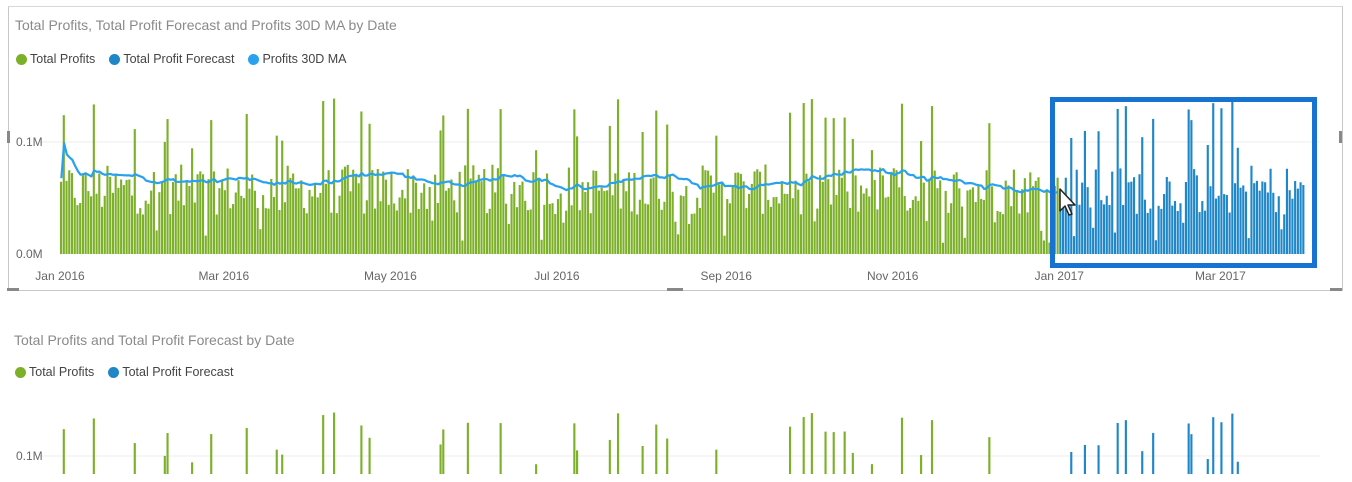 Image resolution: width=1352 pixels, height=482 pixels. Describe the element at coordinates (675, 289) in the screenshot. I see `resize-handle-bottom` at that location.